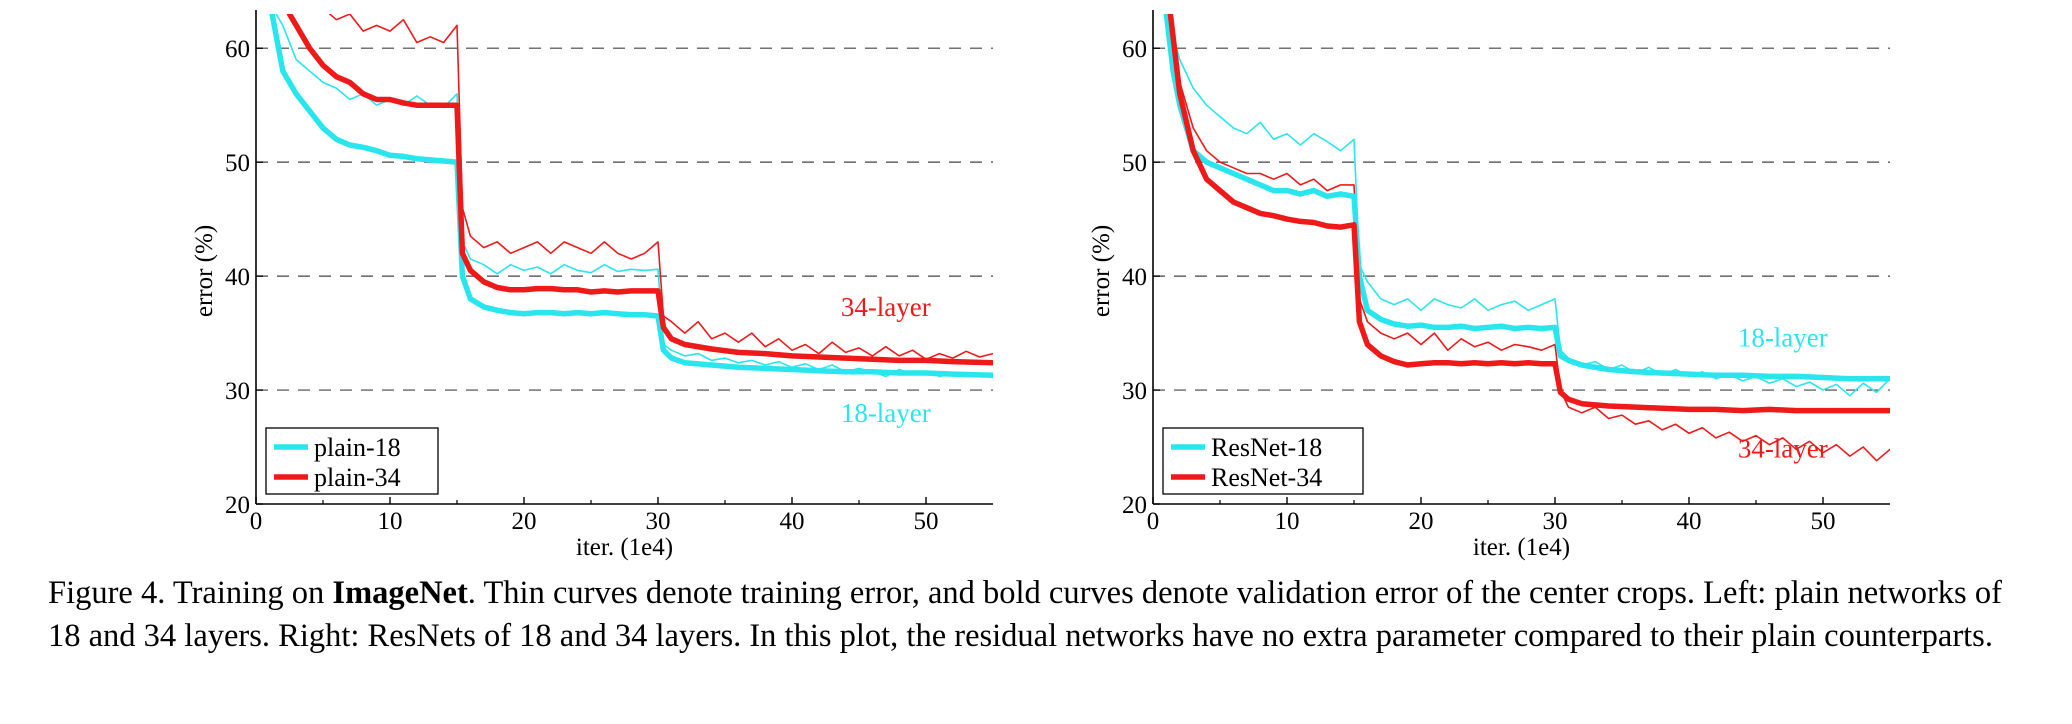 This screenshot has height=724, width=2072. I want to click on legend-label: plain-34, so click(357, 477).